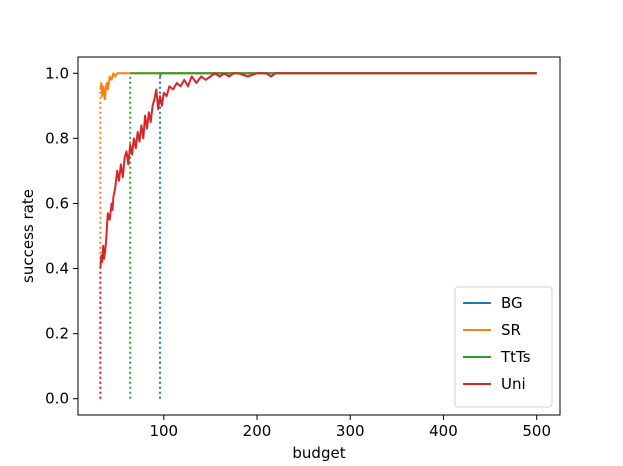 The width and height of the screenshot is (623, 466). What do you see at coordinates (163, 431) in the screenshot?
I see `x-tick-label: 100` at bounding box center [163, 431].